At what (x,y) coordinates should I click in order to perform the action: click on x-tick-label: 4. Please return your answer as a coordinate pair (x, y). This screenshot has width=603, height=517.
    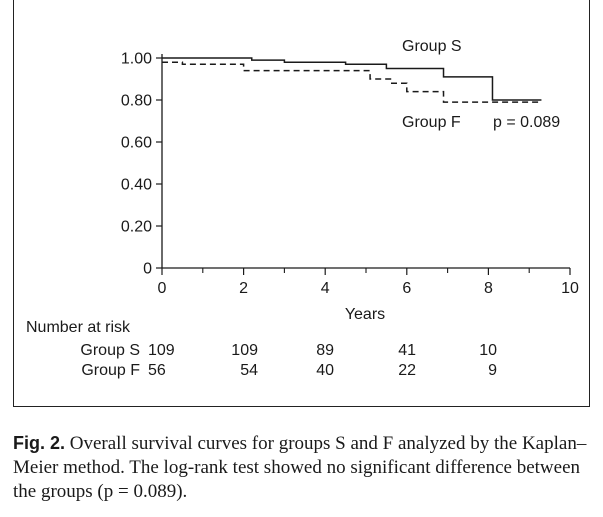
    Looking at the image, I should click on (325, 288).